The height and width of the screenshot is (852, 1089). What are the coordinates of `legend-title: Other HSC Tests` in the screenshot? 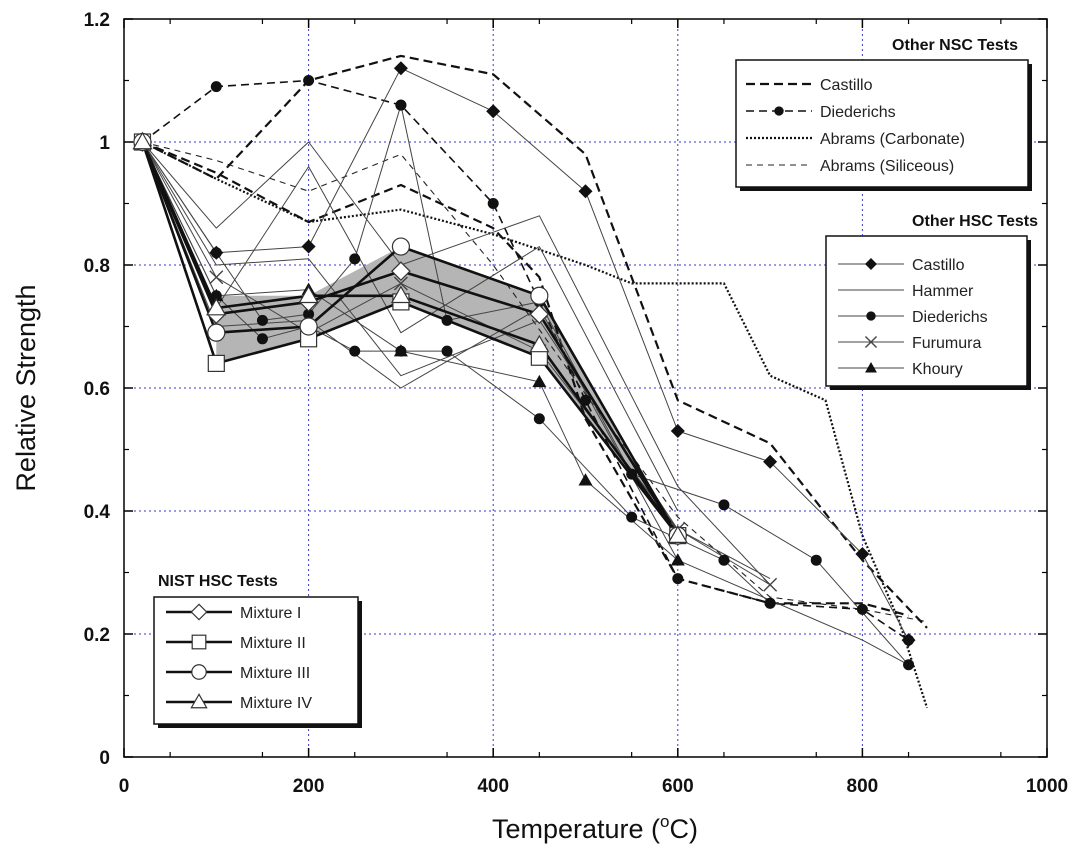 It's located at (975, 221).